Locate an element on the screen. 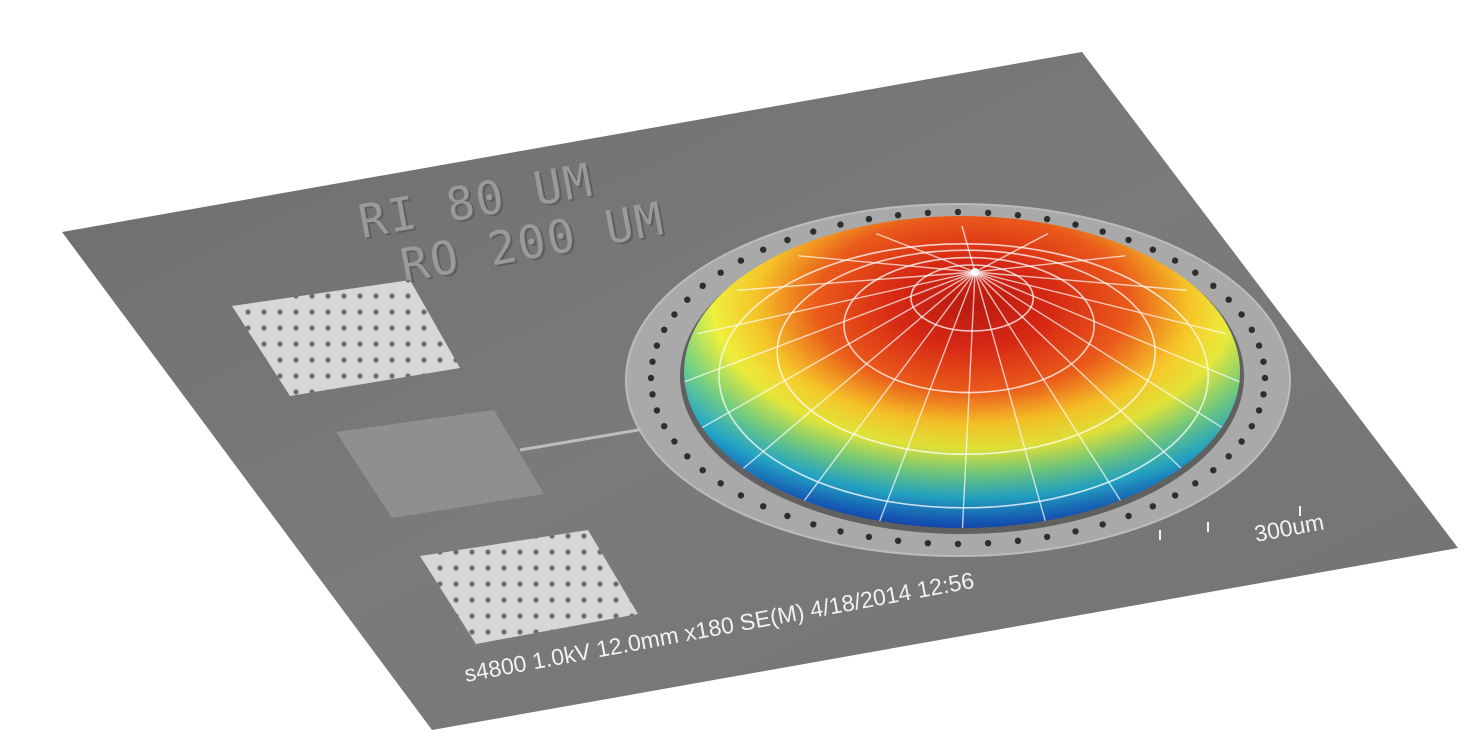  connection-trace is located at coordinates (585, 439).